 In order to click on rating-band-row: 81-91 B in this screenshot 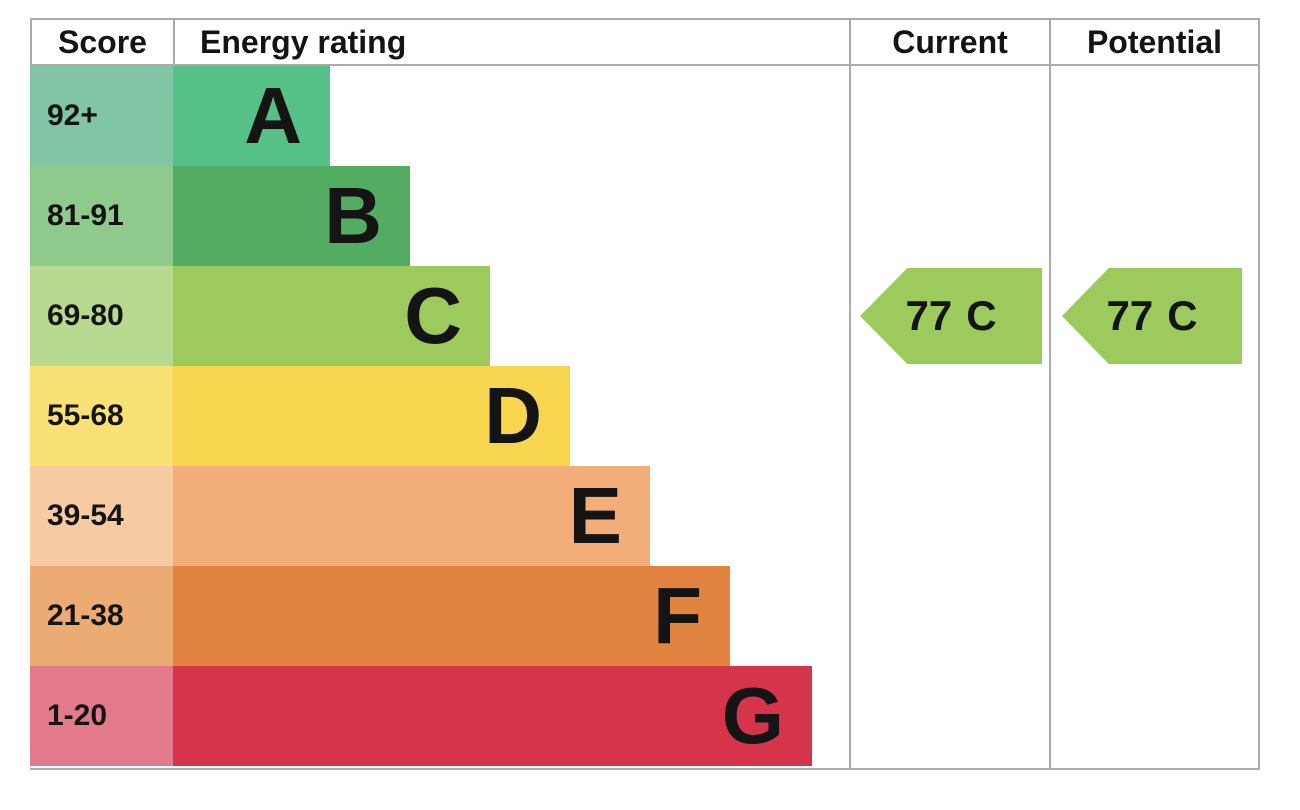, I will do `click(439, 216)`.